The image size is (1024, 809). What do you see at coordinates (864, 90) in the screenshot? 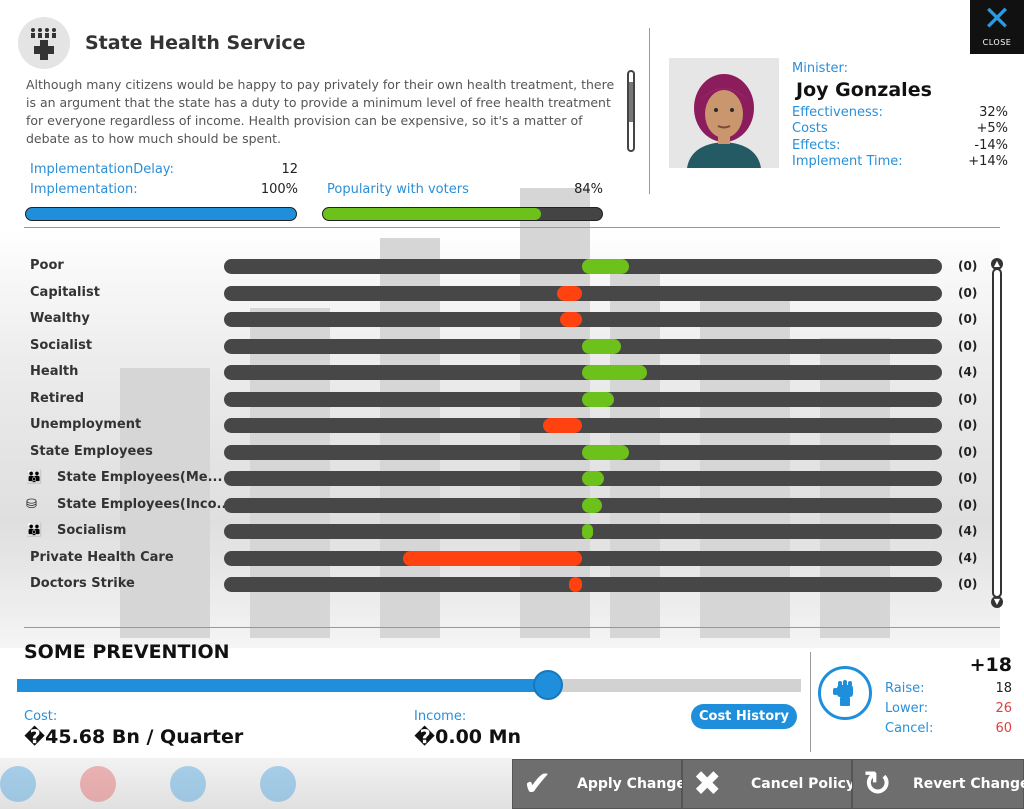
I see `minister-name: Joy Gonzales` at bounding box center [864, 90].